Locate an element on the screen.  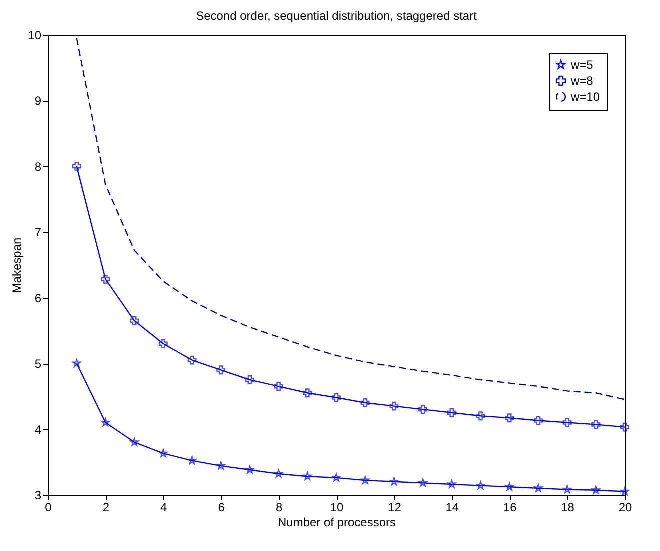
legend-label: w=10 is located at coordinates (585, 97).